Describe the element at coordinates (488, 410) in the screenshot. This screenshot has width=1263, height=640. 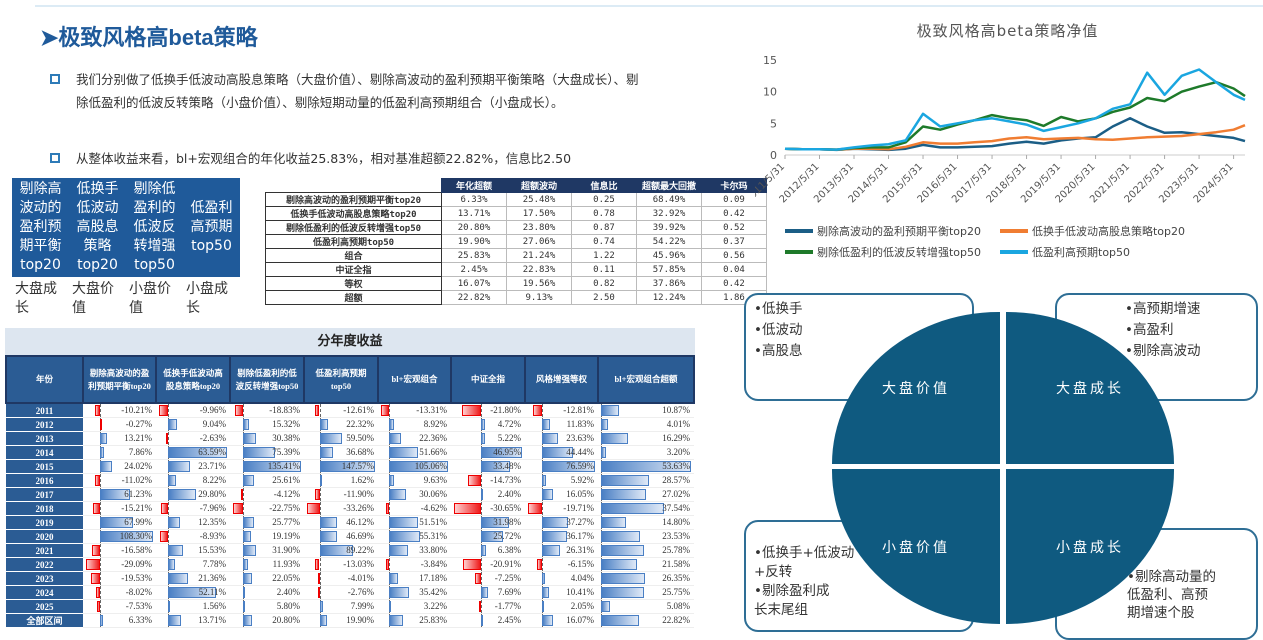
I see `return-cell: -21.80%` at that location.